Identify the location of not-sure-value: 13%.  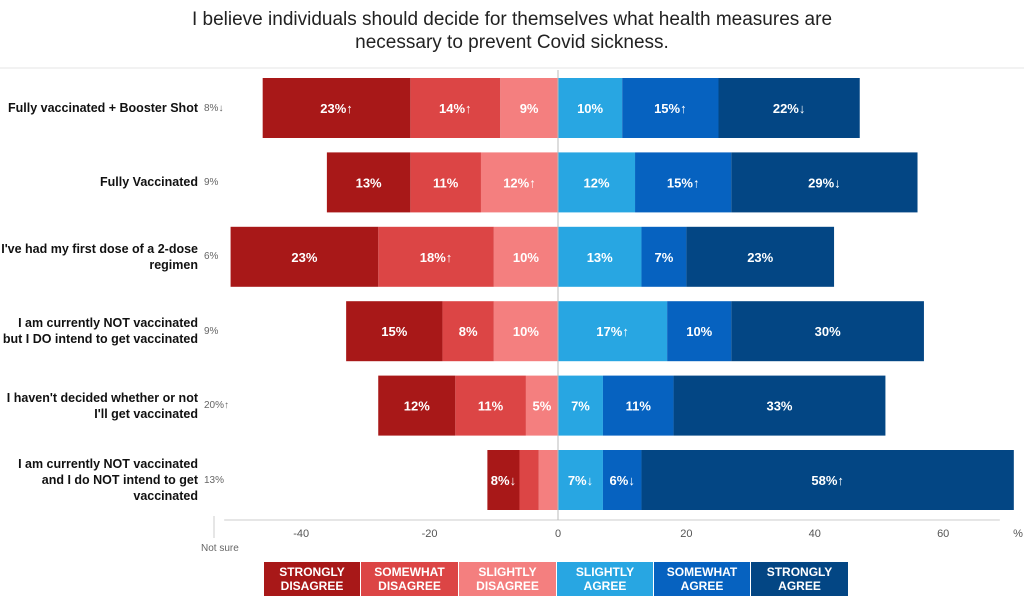
(214, 480).